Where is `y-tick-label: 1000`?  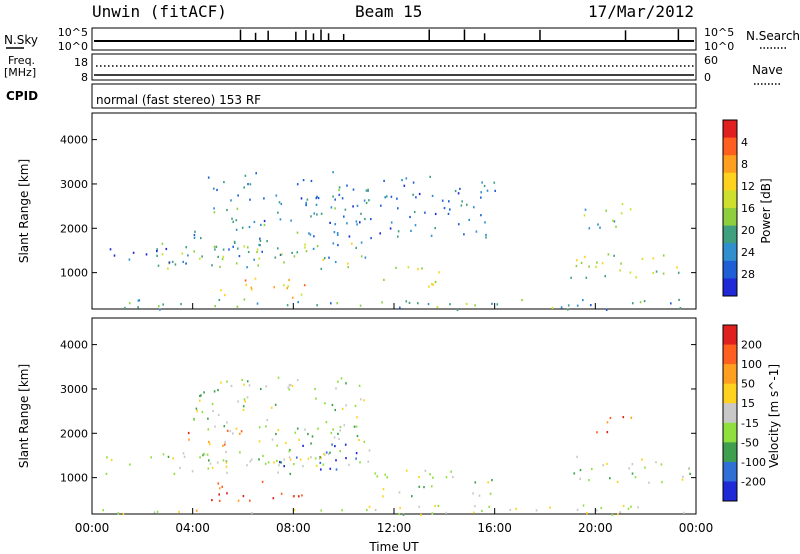 y-tick-label: 1000 is located at coordinates (74, 273).